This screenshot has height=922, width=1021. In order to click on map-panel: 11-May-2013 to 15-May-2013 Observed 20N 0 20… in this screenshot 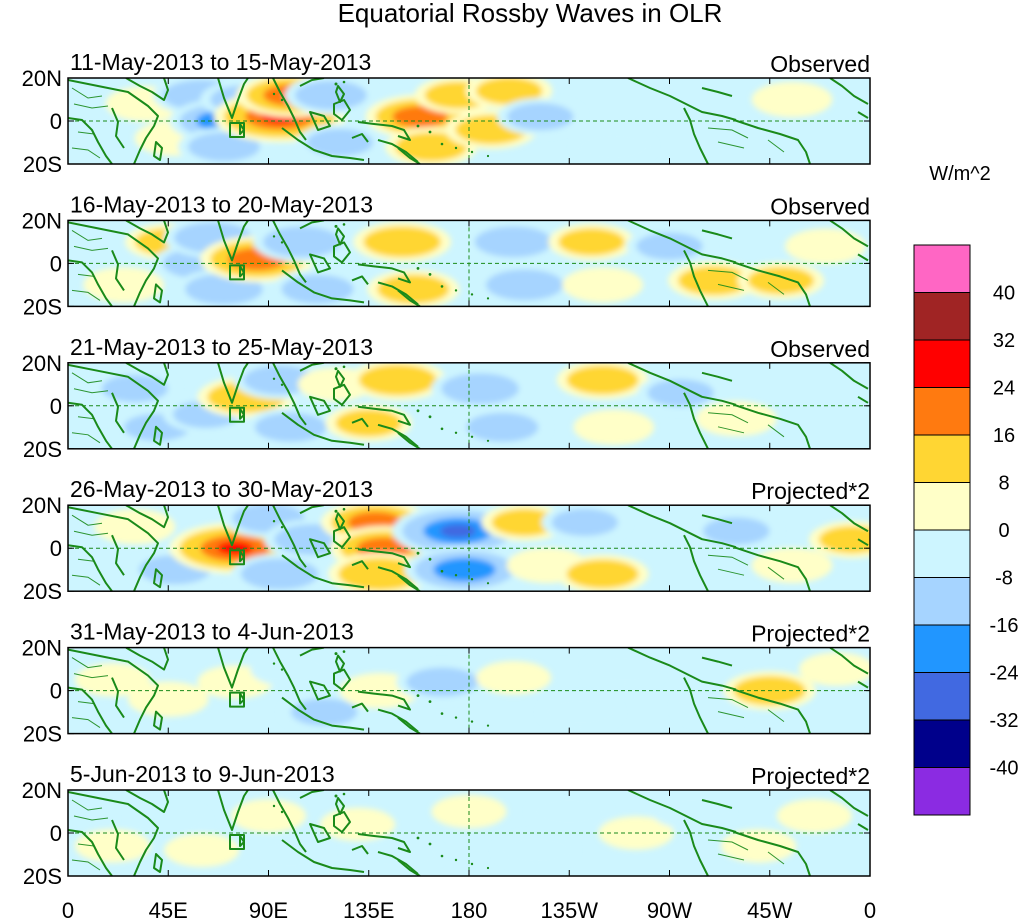, I will do `click(446, 113)`.